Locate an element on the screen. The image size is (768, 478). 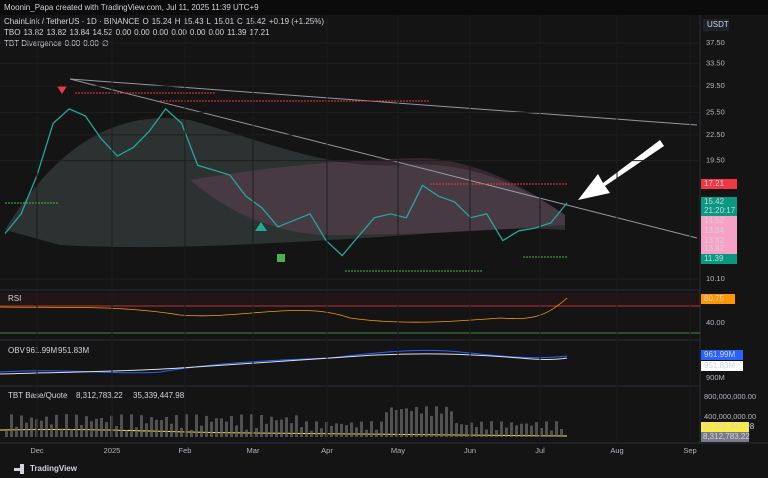
brand: TradingView is located at coordinates (54, 468).